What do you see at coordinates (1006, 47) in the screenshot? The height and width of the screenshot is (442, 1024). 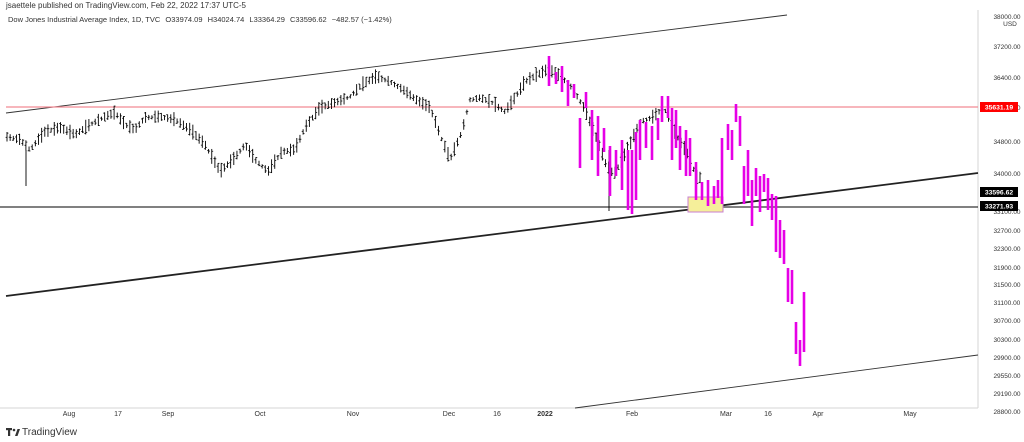 I see `y-tick-label: 37200.00` at bounding box center [1006, 47].